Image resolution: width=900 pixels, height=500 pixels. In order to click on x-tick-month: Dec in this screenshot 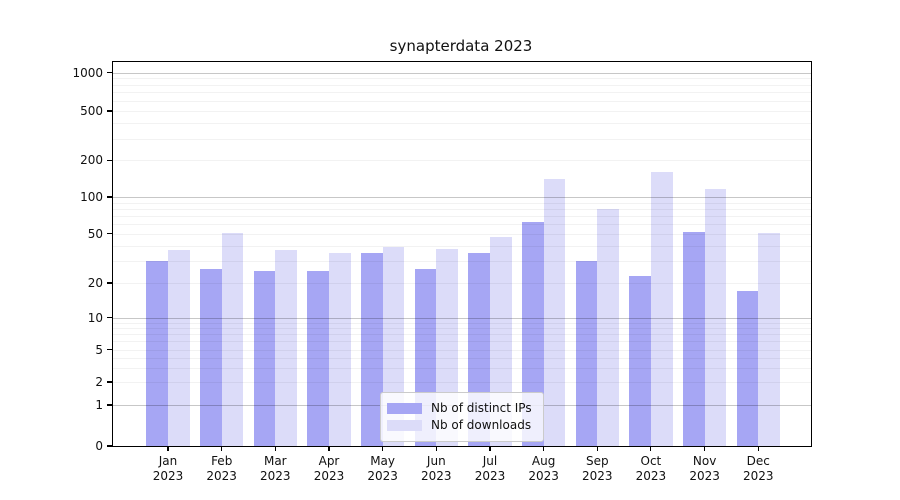, I will do `click(758, 461)`.